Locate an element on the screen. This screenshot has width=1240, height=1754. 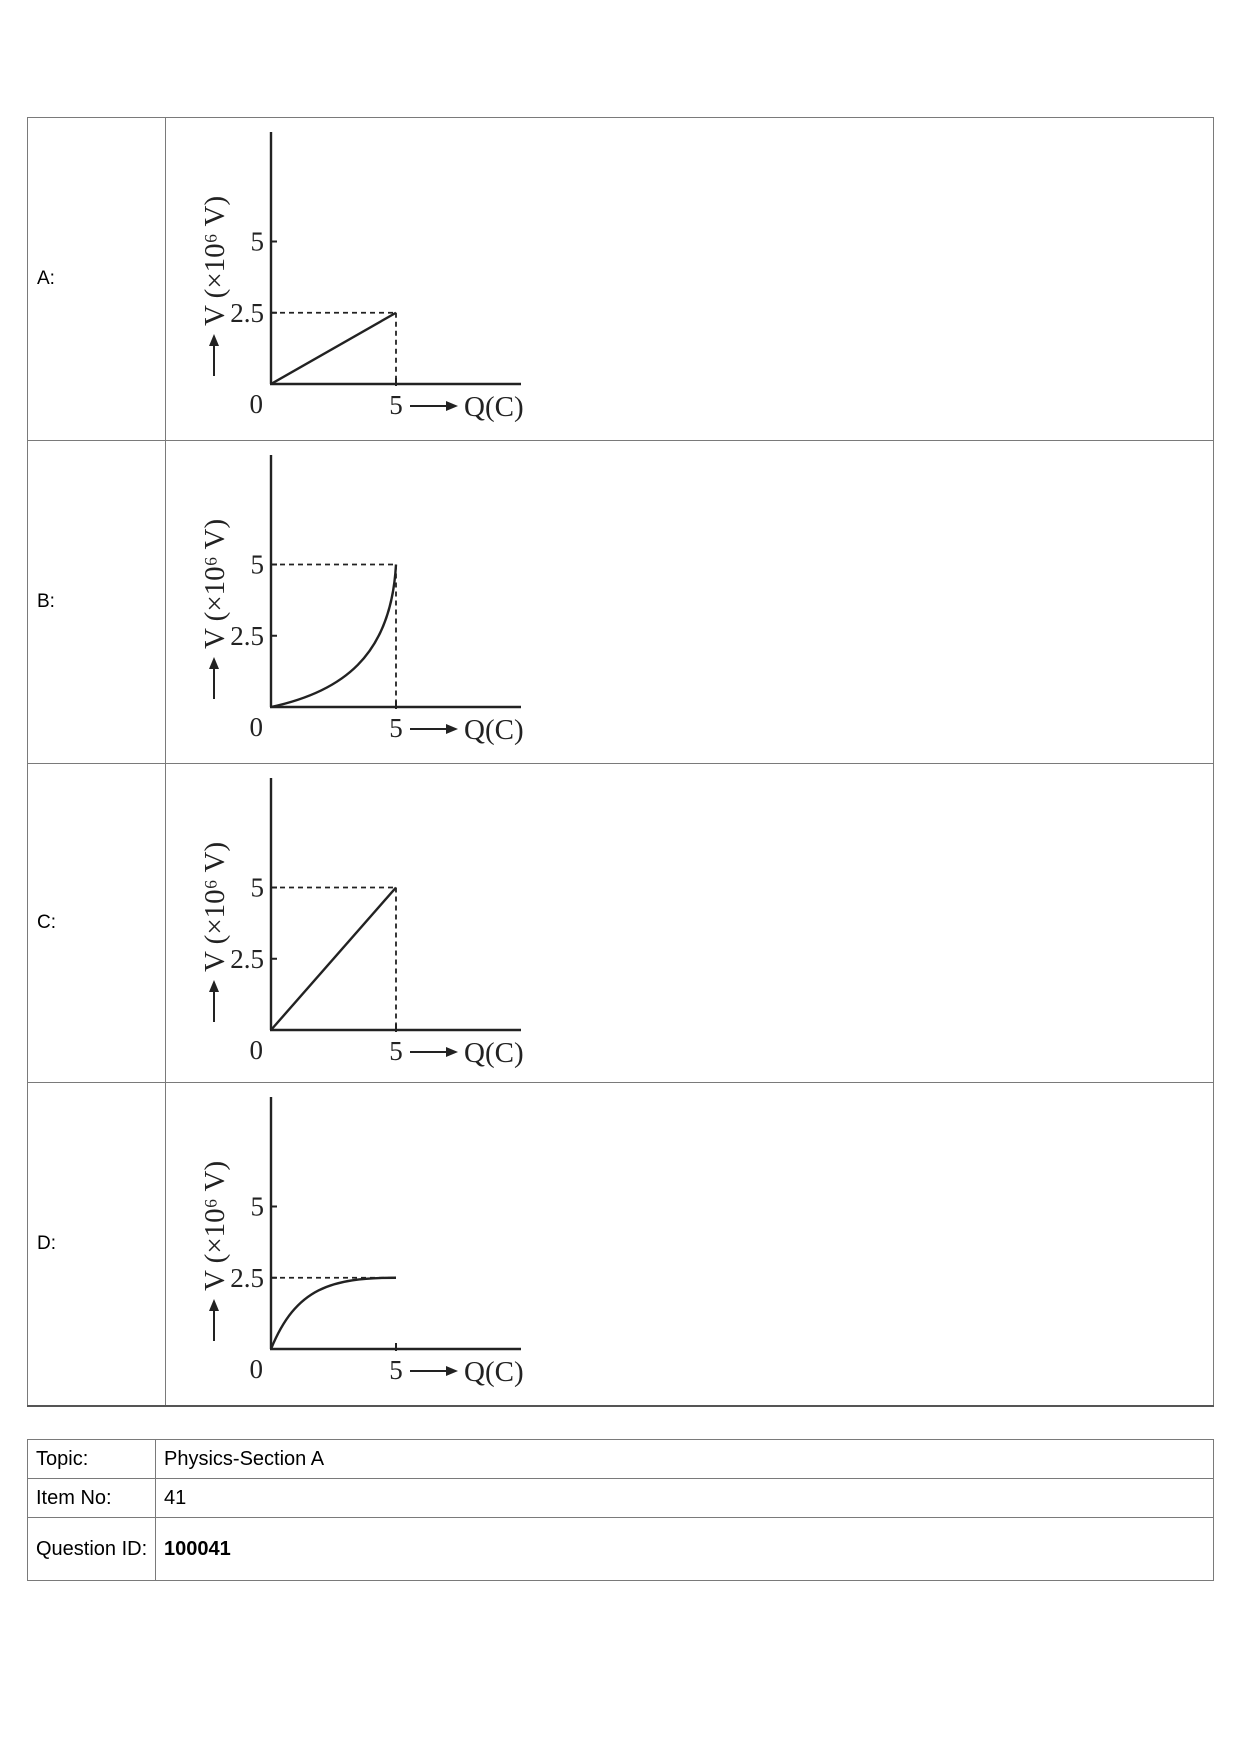
topic-row: Topic: Physics-Section A is located at coordinates (620, 1459).